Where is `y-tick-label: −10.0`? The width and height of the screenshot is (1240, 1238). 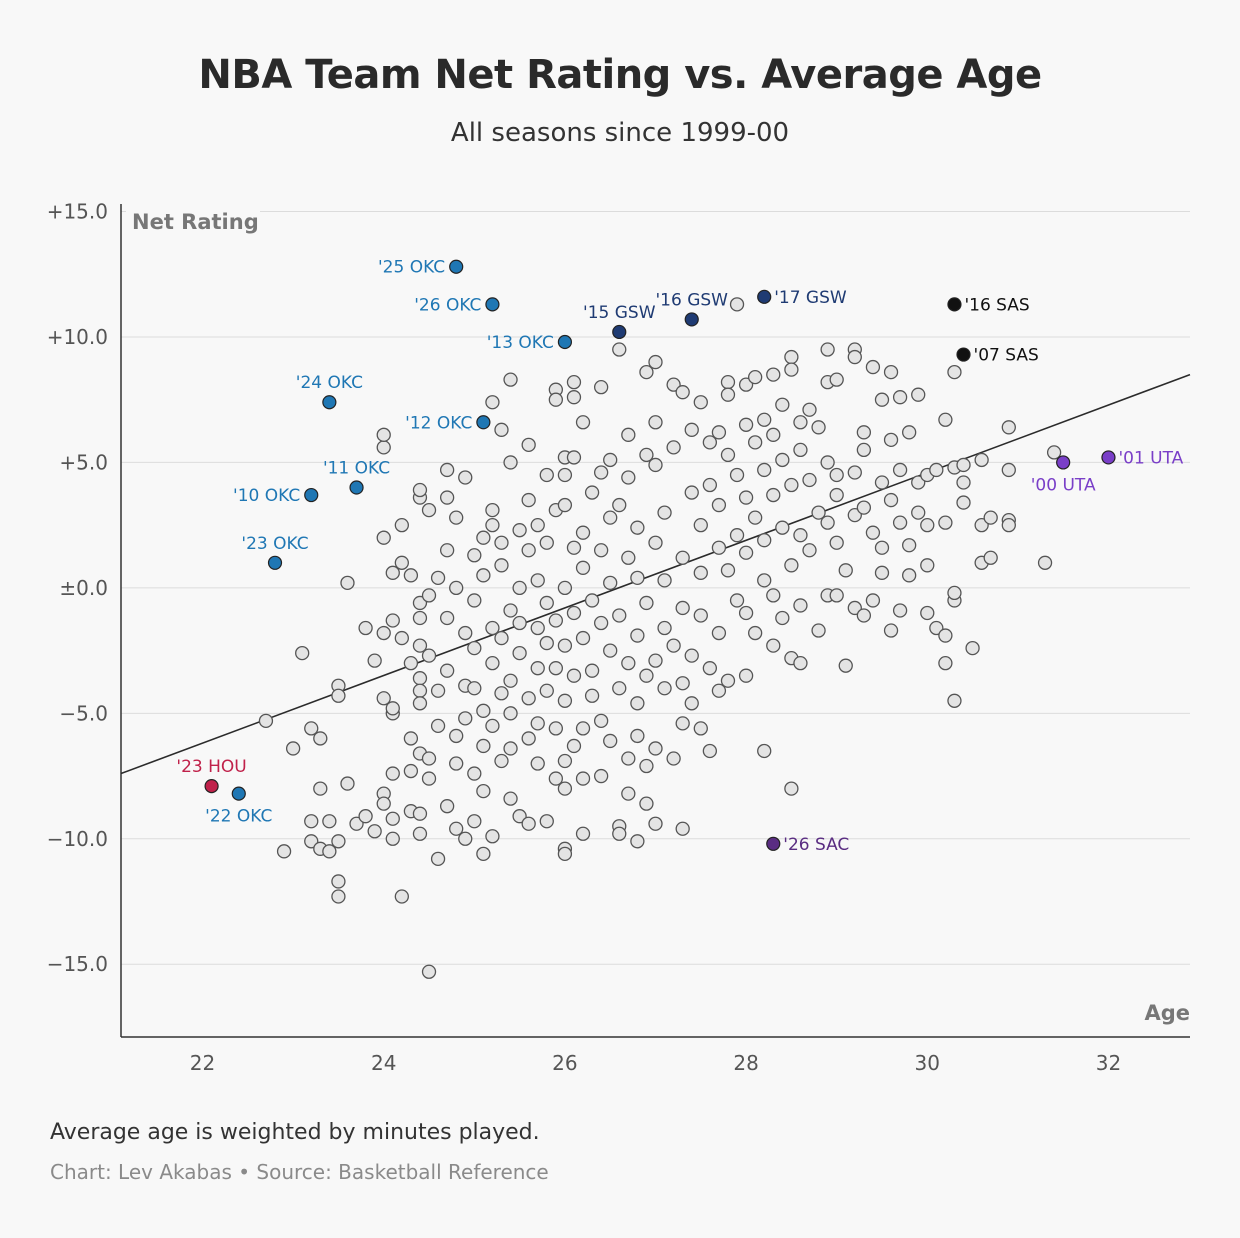 y-tick-label: −10.0 is located at coordinates (77, 839).